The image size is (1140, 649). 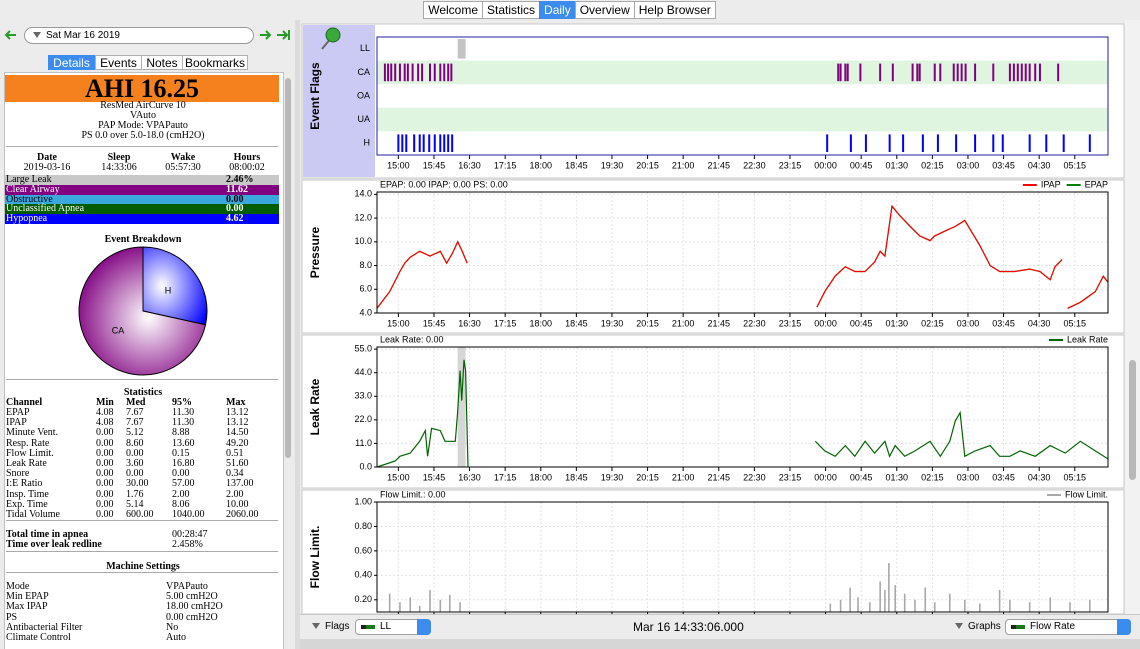 What do you see at coordinates (363, 575) in the screenshot?
I see `y-tick-label: 0.40` at bounding box center [363, 575].